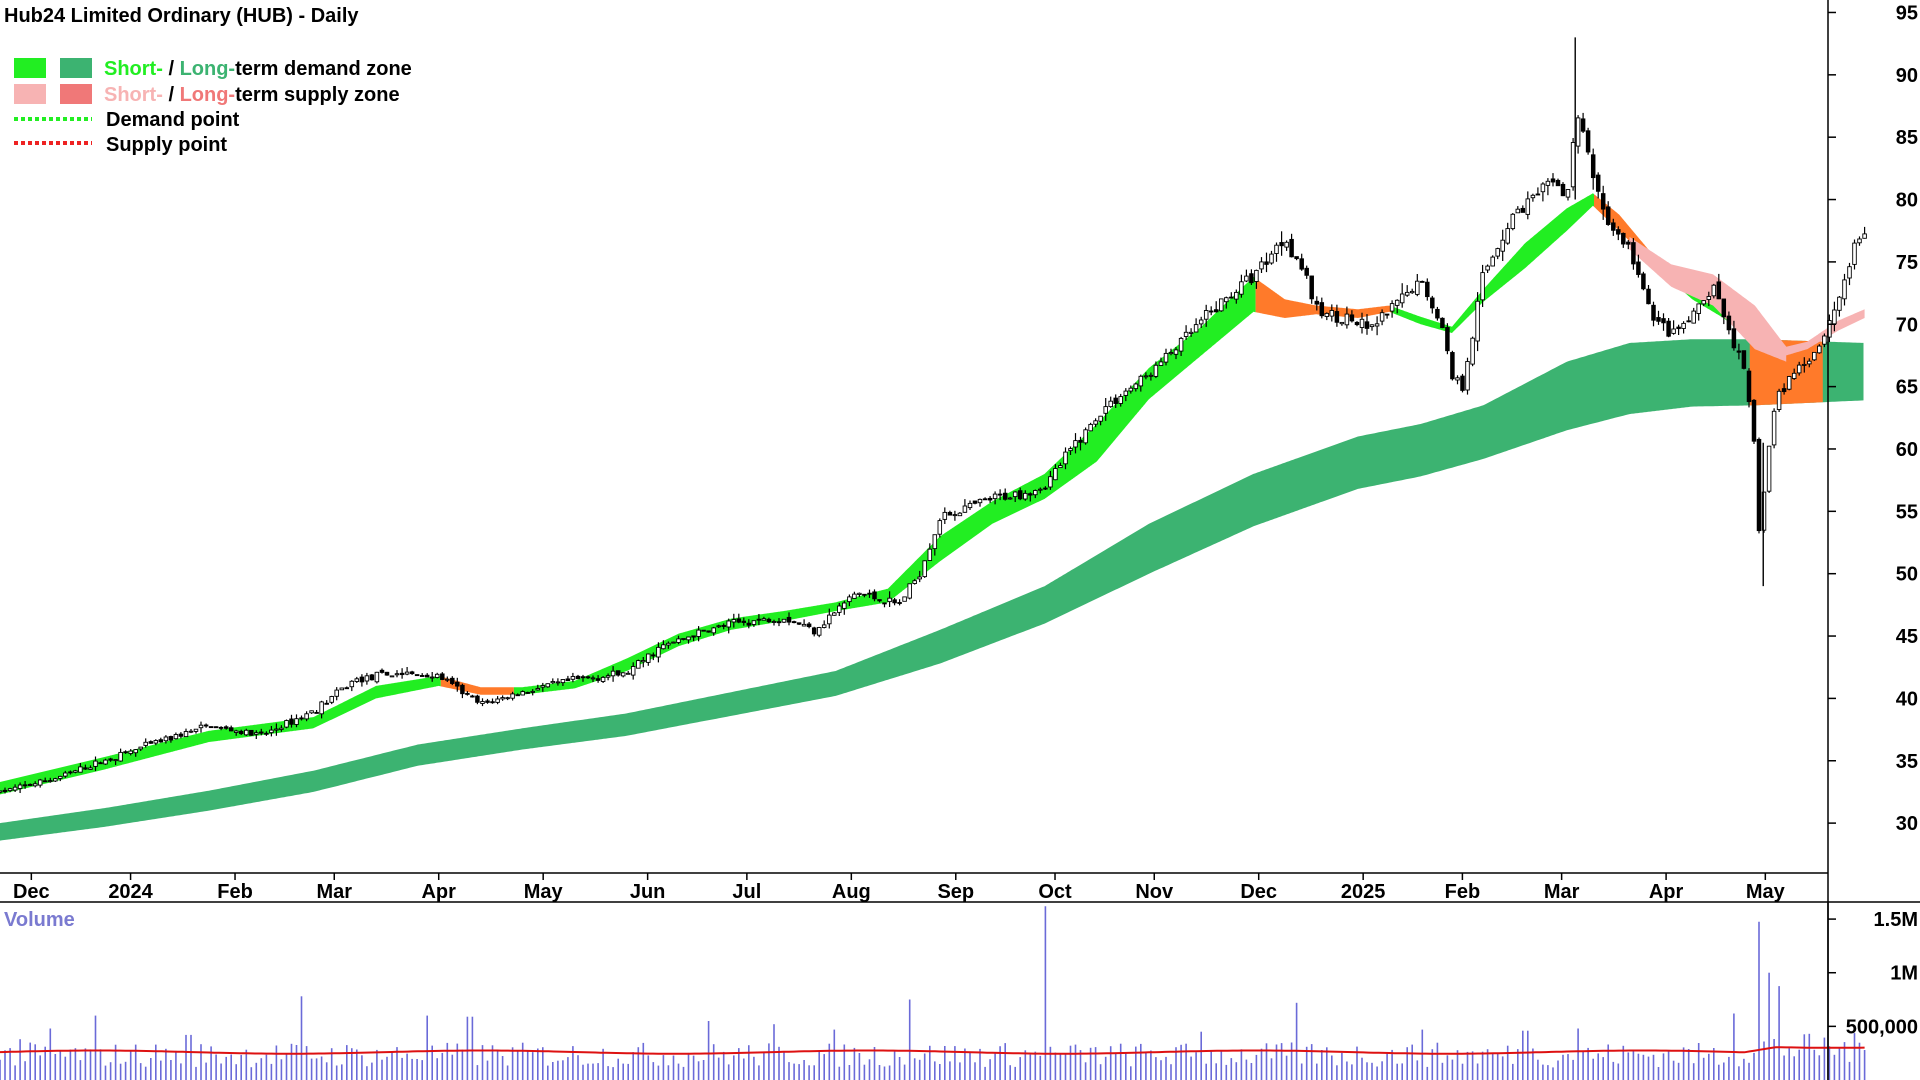  What do you see at coordinates (1463, 892) in the screenshot?
I see `time-tick-label: Feb` at bounding box center [1463, 892].